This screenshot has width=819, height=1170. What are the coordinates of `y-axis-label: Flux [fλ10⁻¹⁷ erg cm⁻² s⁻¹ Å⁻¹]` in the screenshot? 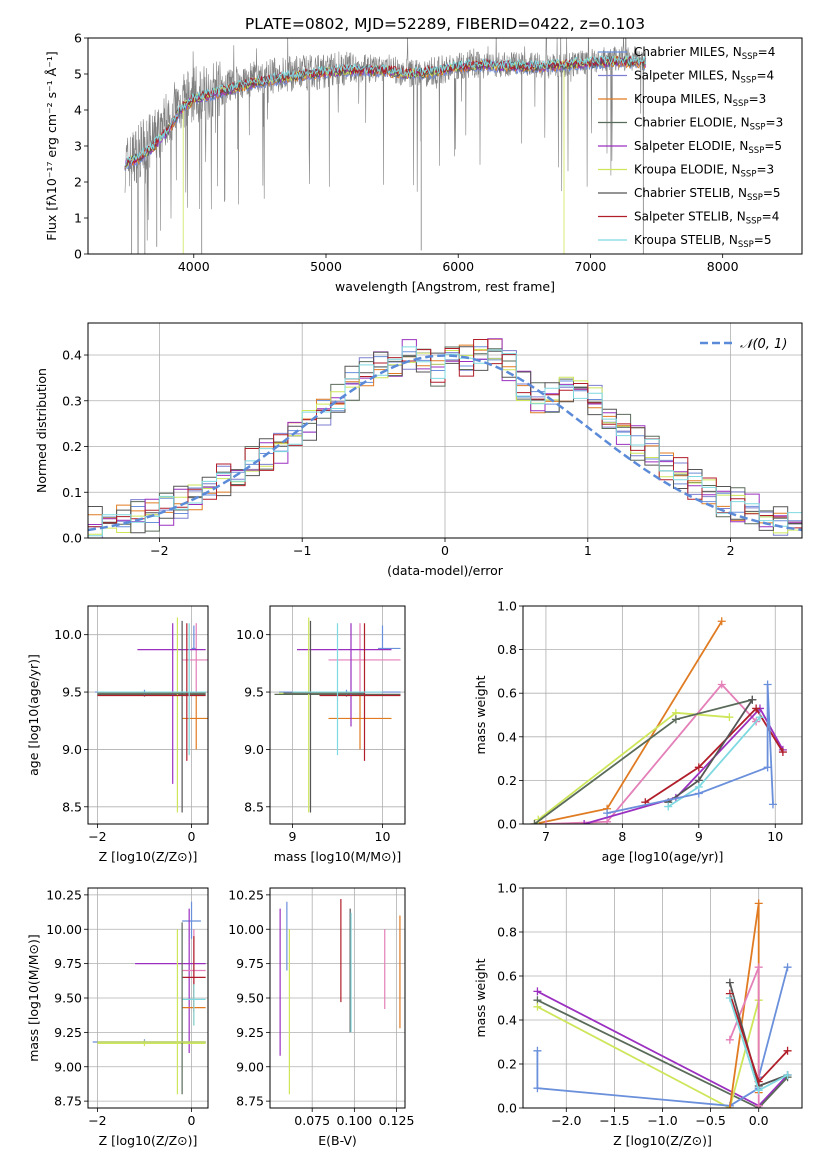 It's located at (51, 145).